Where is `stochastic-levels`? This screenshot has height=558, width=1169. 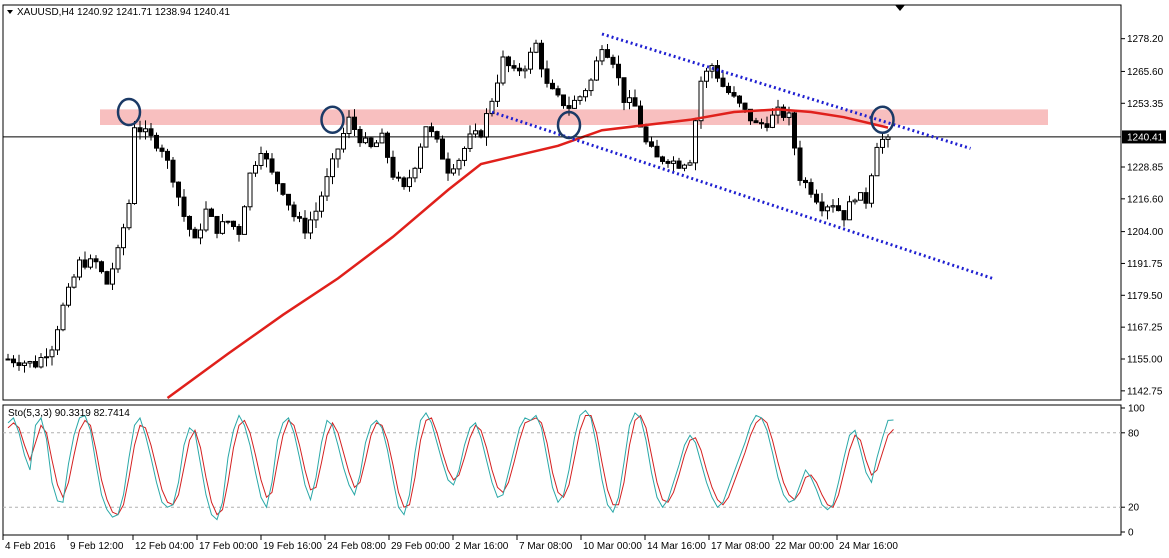 stochastic-levels is located at coordinates (562, 470).